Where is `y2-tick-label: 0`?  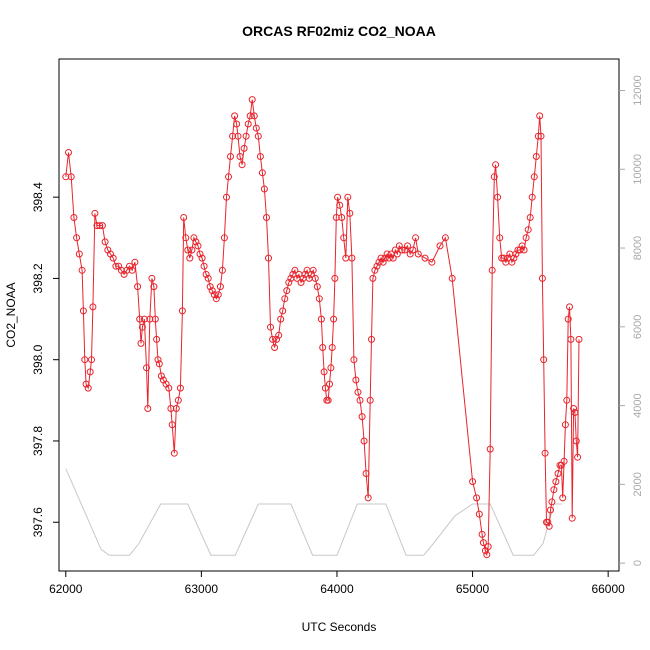 y2-tick-label: 0 is located at coordinates (638, 563).